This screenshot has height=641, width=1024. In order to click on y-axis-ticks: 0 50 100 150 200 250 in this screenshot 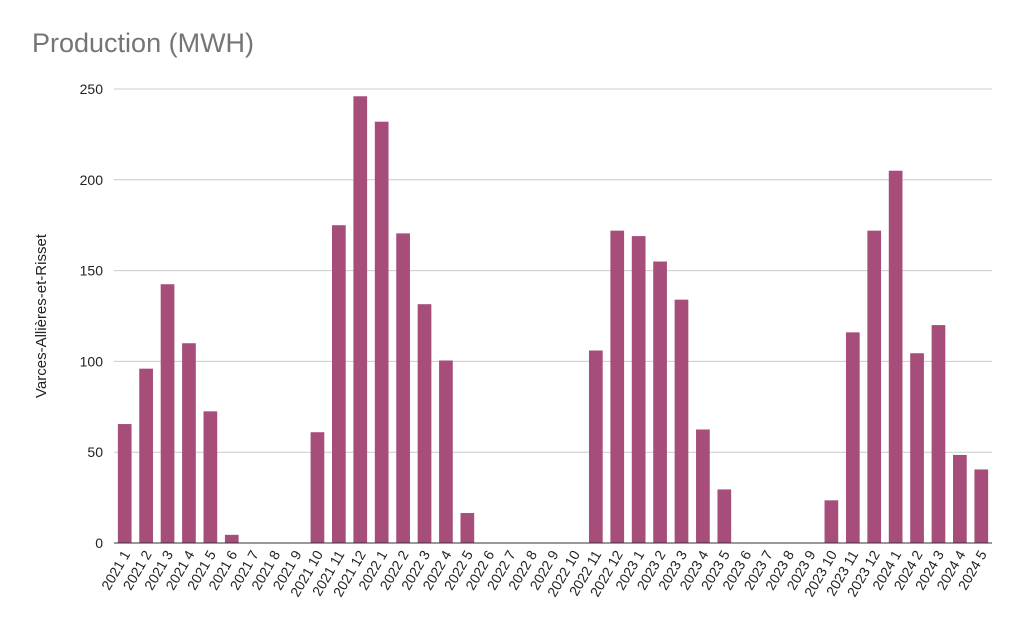, I will do `click(92, 316)`.